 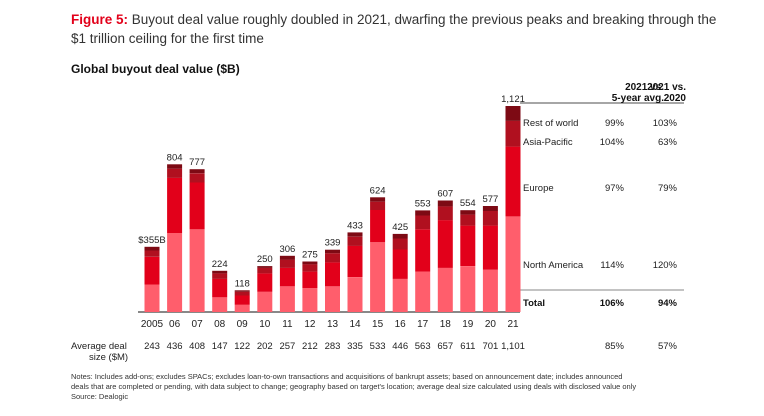 What do you see at coordinates (265, 324) in the screenshot?
I see `x-tick-label-10: 10` at bounding box center [265, 324].